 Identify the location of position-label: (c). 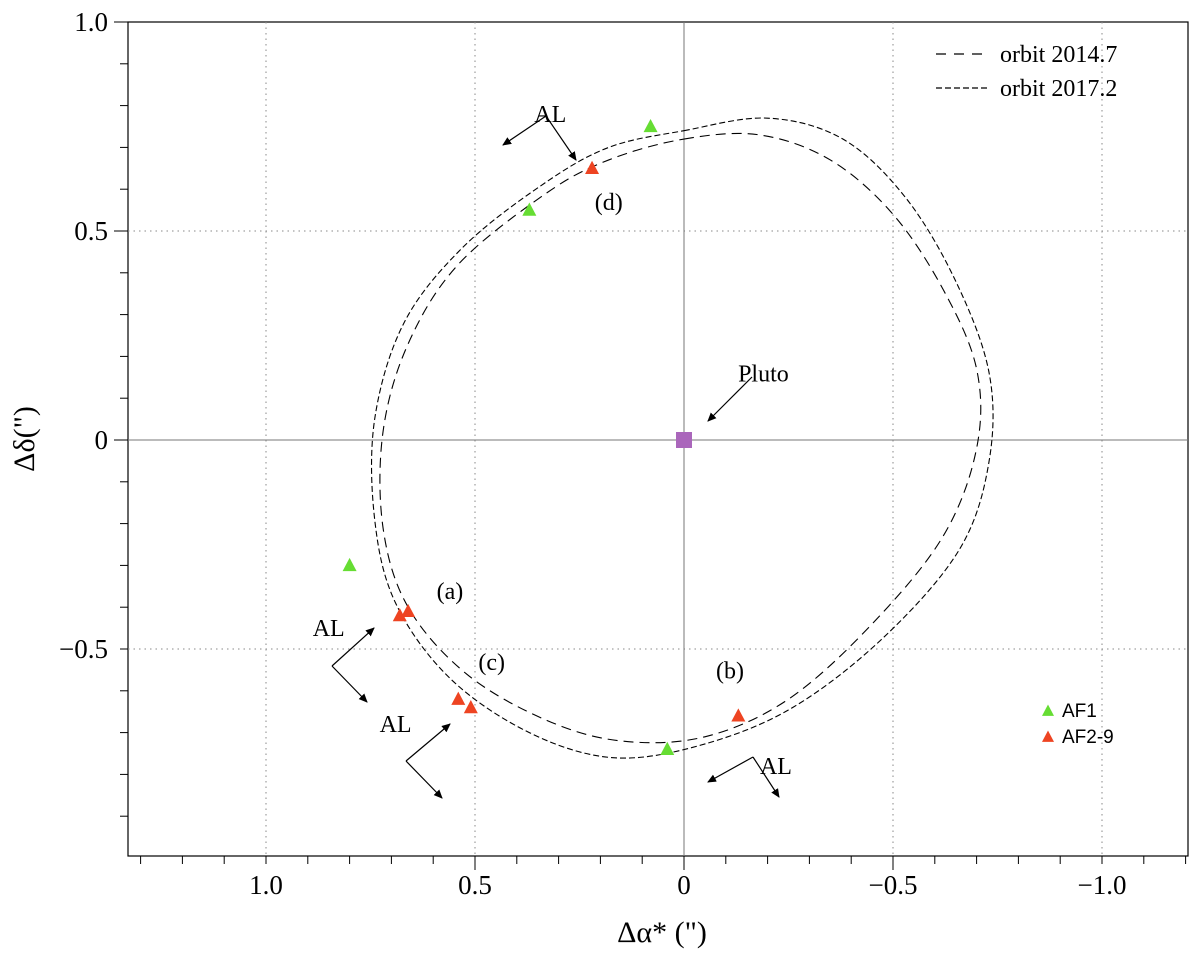
(491, 663).